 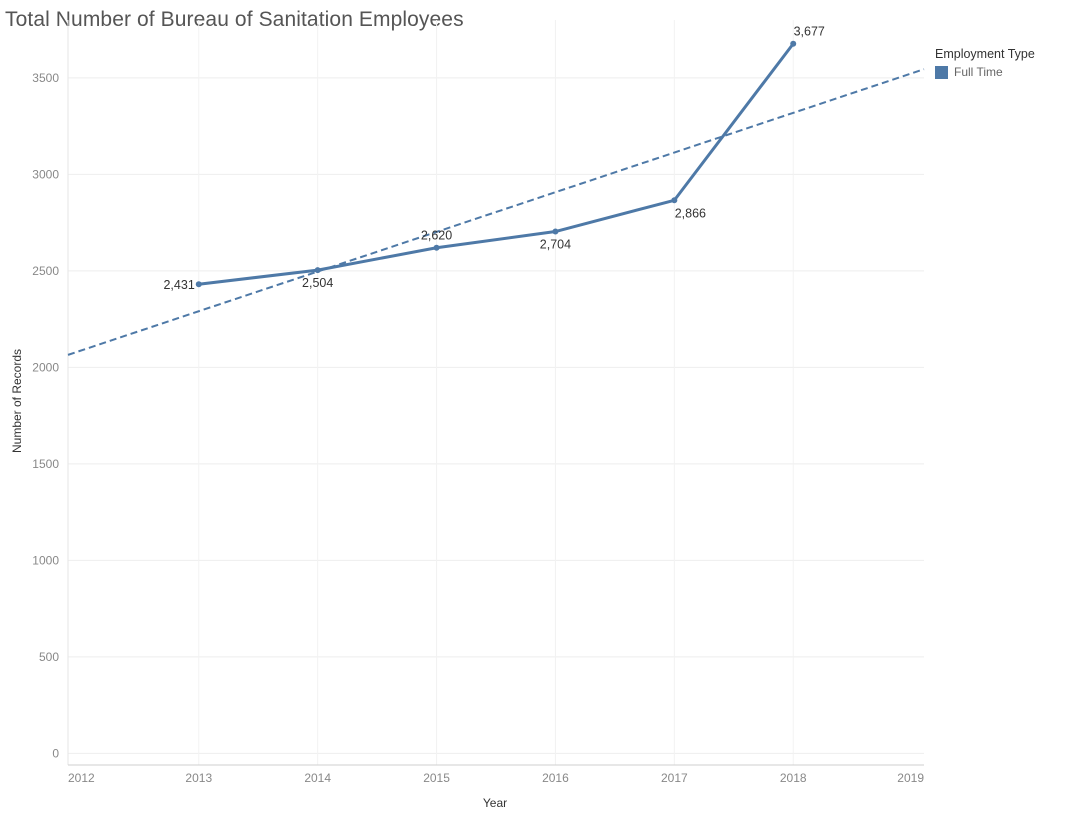 I want to click on x-tick-label: 2013, so click(x=198, y=778).